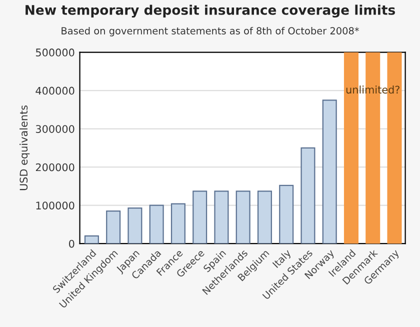  Describe the element at coordinates (211, 31) in the screenshot. I see `chart-subtitle: Based on government statements as of 8th of October 2008*` at that location.